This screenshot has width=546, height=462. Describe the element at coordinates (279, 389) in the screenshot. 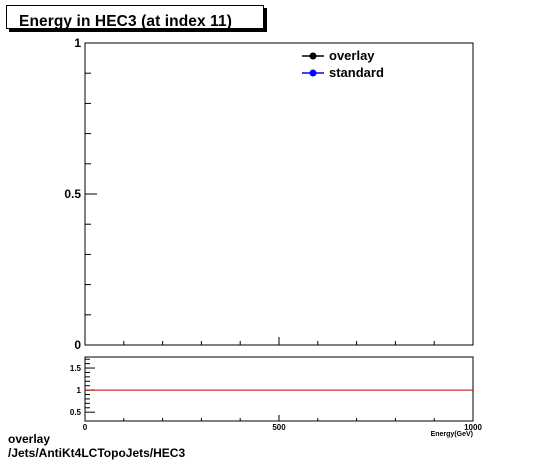

I see `ratio-plot-frame` at that location.